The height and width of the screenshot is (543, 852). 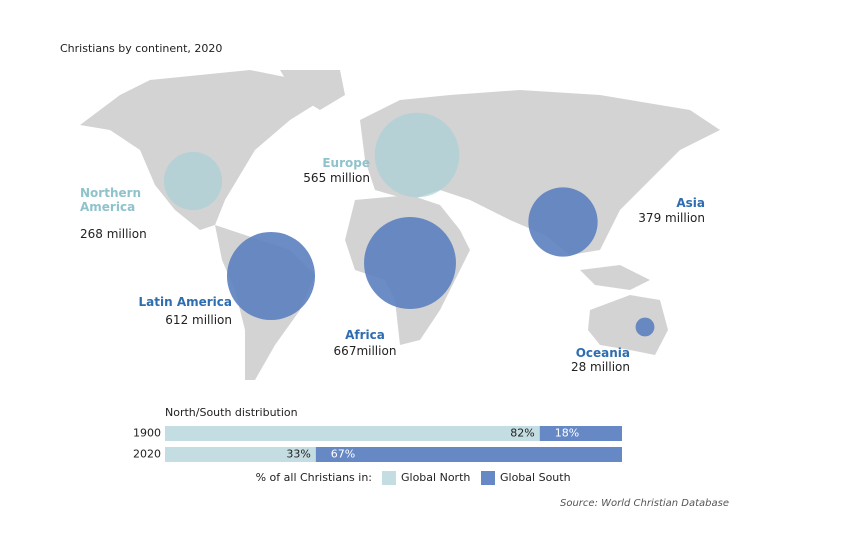 What do you see at coordinates (602, 353) in the screenshot?
I see `region-name: Oceania` at bounding box center [602, 353].